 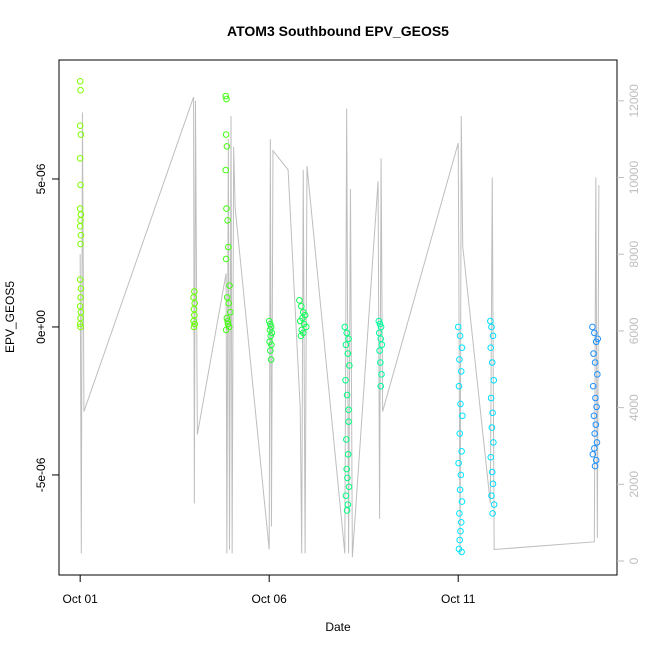 I want to click on chart-title: ATOM3 Southbound EPV_GEOS5, so click(x=338, y=31).